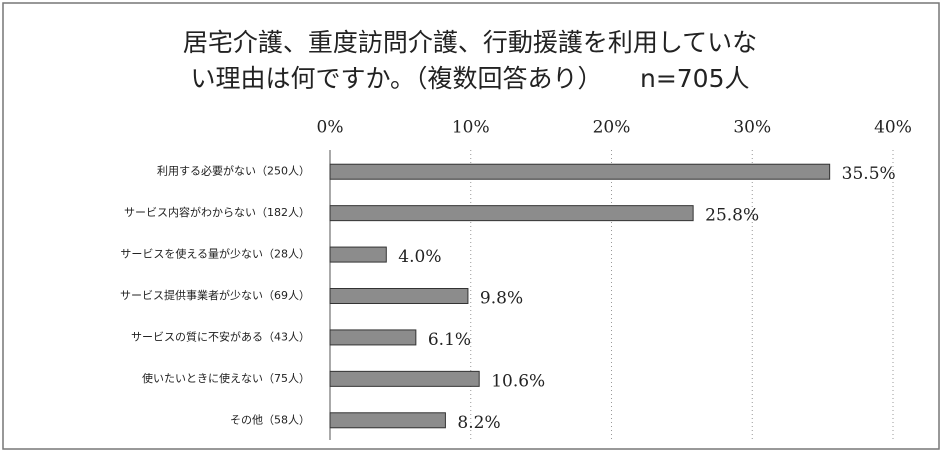  I want to click on value-label: 10.6%, so click(518, 381).